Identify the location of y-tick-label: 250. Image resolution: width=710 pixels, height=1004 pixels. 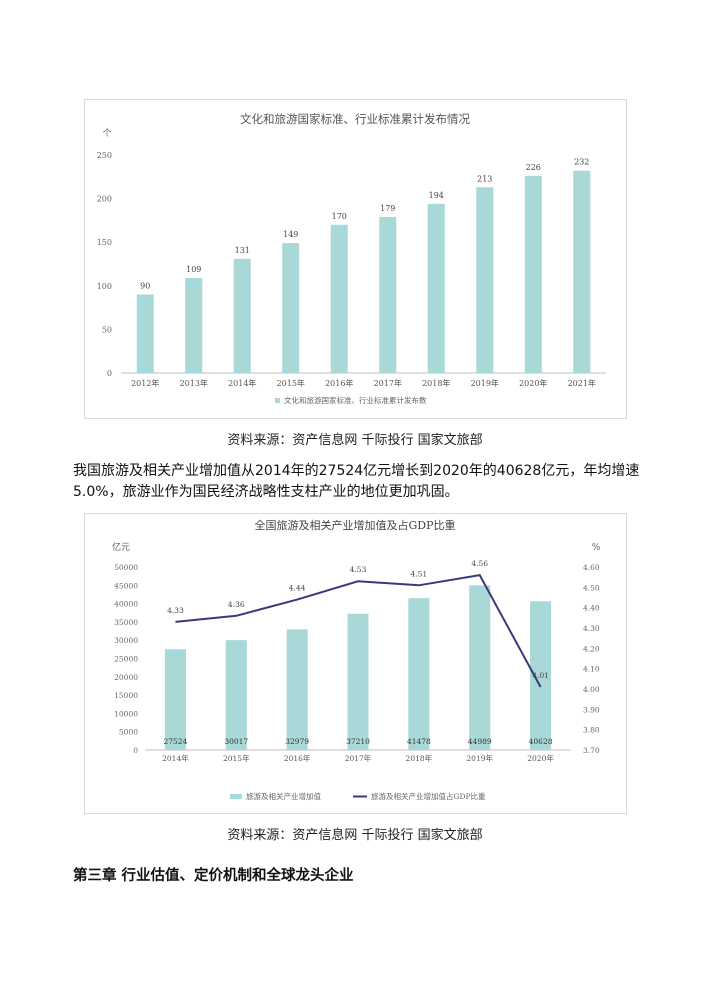
(104, 155).